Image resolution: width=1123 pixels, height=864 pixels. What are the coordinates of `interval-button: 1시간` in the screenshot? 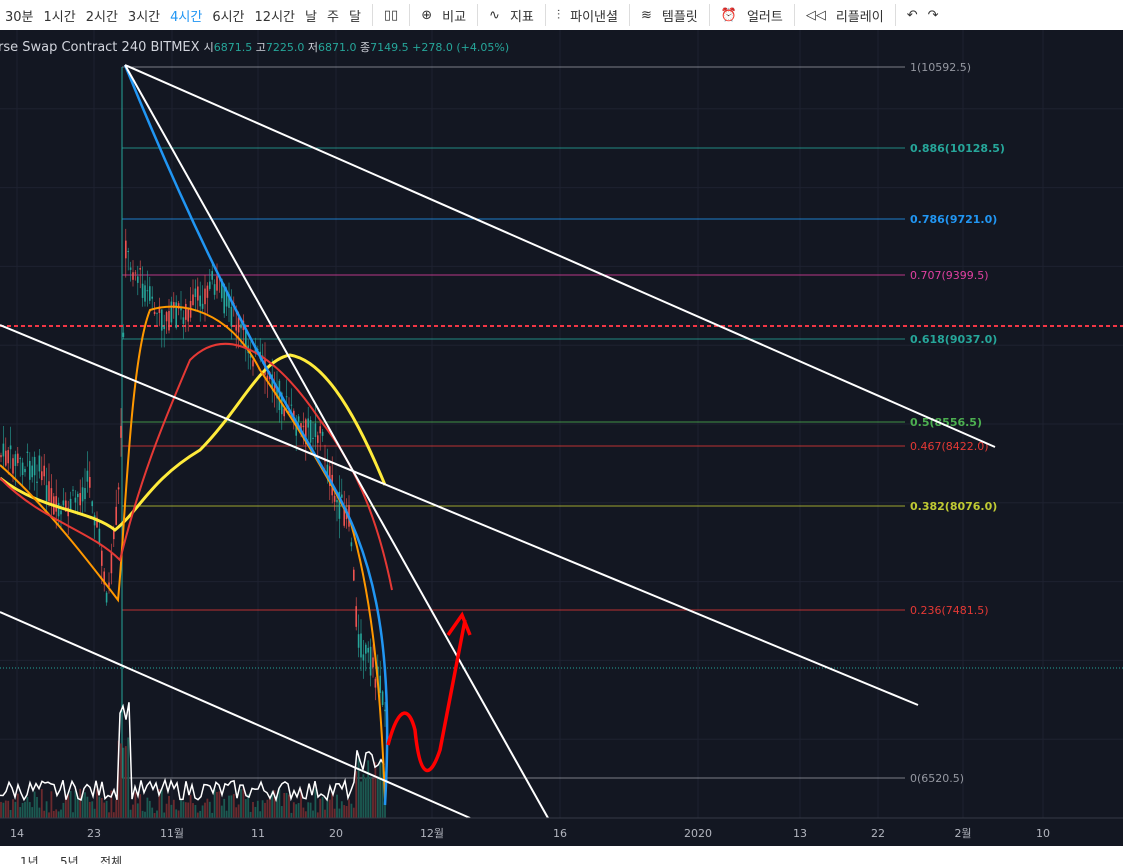 It's located at (59, 17).